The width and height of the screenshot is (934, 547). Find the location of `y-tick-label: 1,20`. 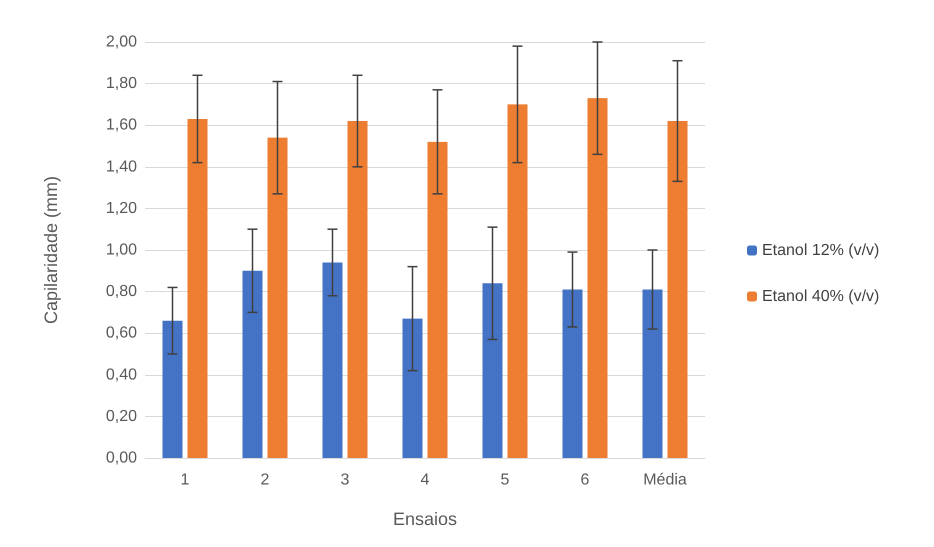

y-tick-label: 1,20 is located at coordinates (122, 208).